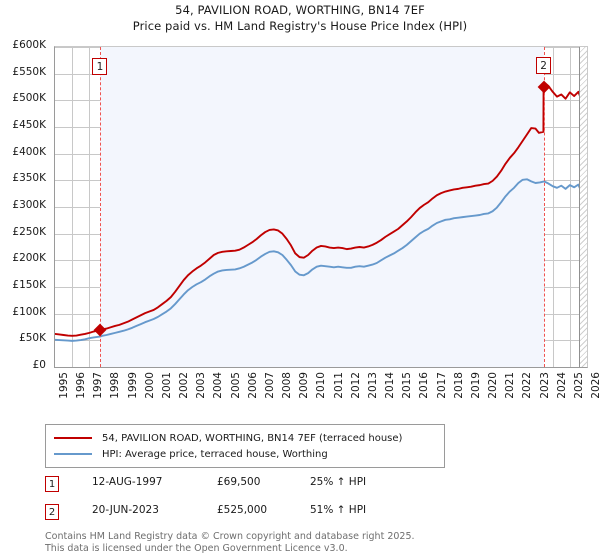 The image size is (600, 560). I want to click on transaction-hpi-delta: 25% ↑ HPI, so click(338, 482).